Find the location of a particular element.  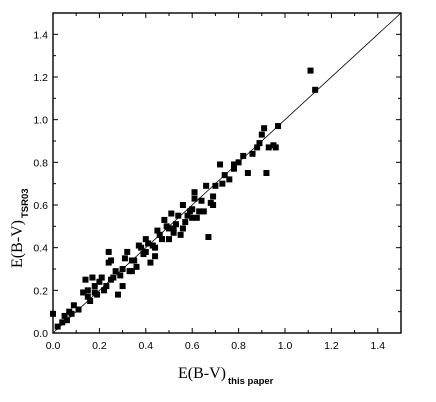

x-tick-label: 0.6 is located at coordinates (192, 346).